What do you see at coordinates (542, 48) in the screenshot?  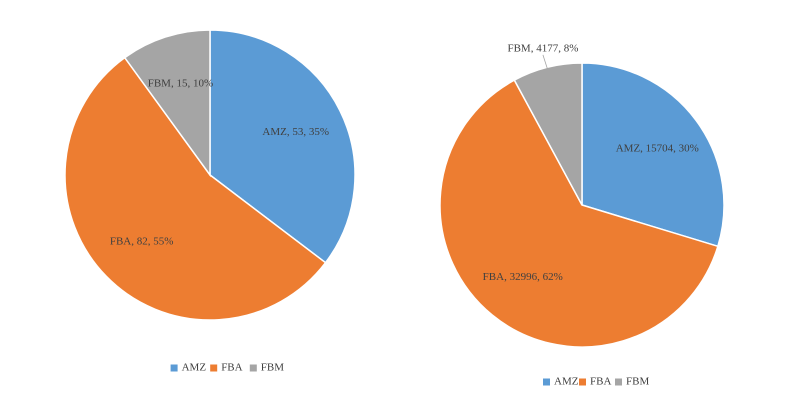 I see `data-label: FBM, 4177, 8%` at bounding box center [542, 48].